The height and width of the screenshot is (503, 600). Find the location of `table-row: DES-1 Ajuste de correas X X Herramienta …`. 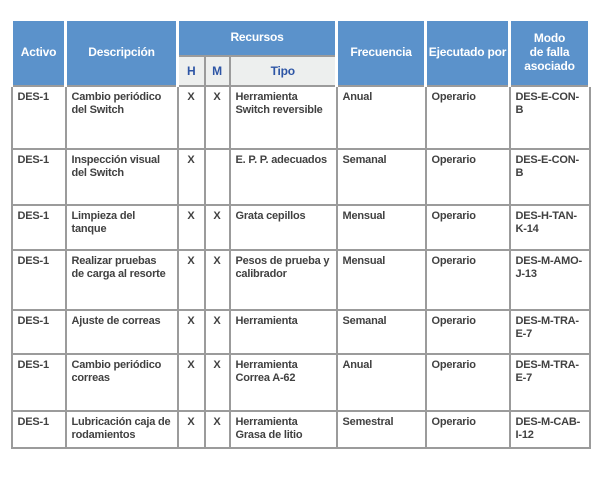

table-row: DES-1 Ajuste de correas X X Herramienta … is located at coordinates (300, 331).